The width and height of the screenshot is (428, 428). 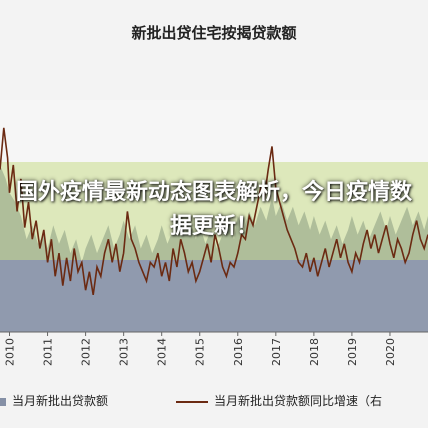 I want to click on x-tick-label: 2018, so click(x=314, y=352).